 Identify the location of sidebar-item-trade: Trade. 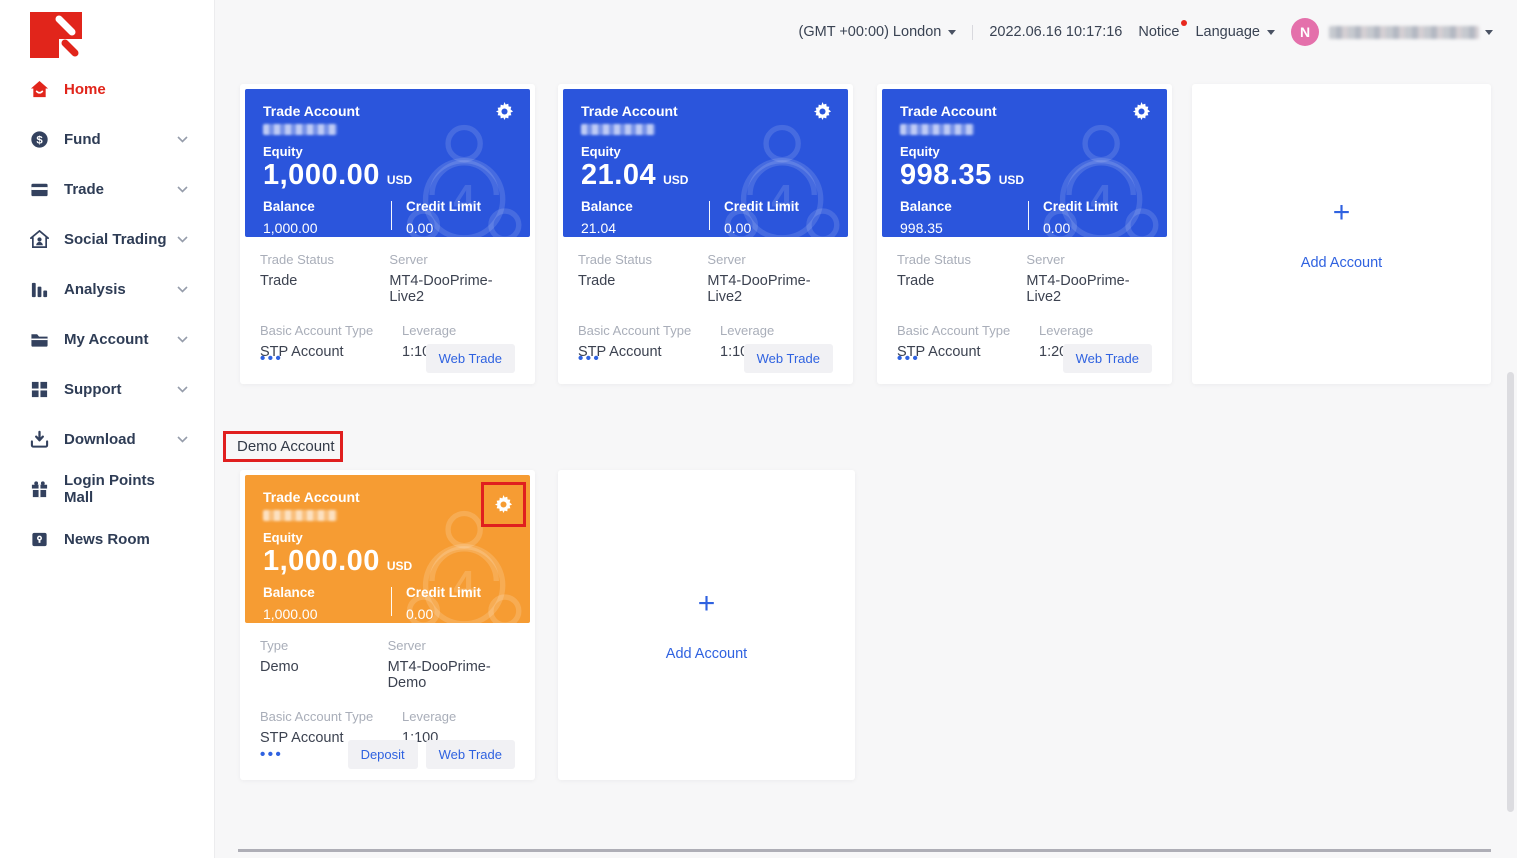
(107, 189).